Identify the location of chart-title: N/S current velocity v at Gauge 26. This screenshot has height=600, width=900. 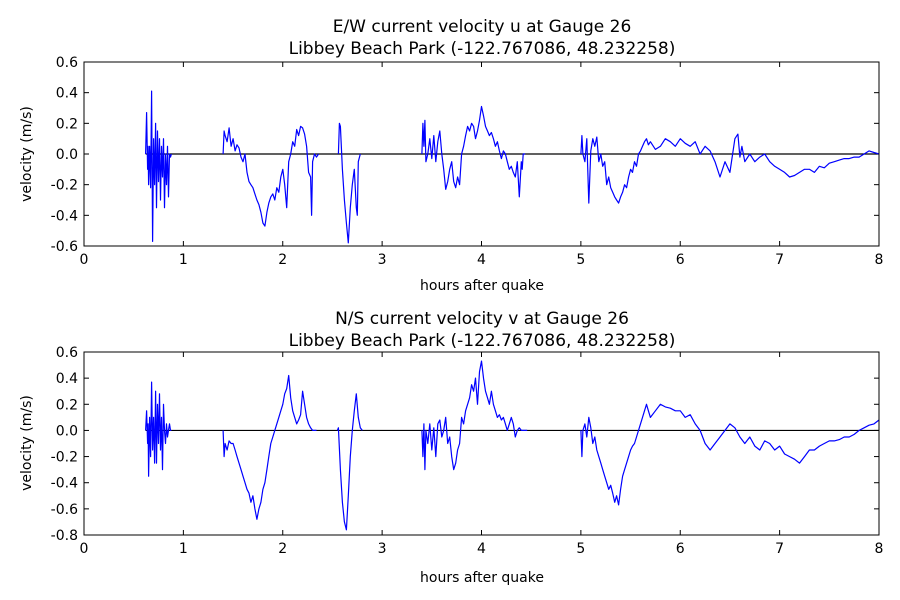
(482, 319).